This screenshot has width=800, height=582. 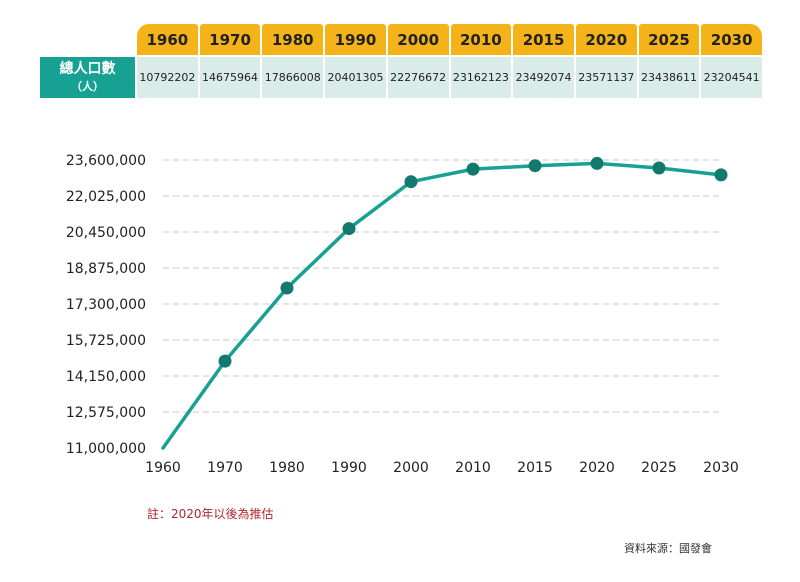 What do you see at coordinates (668, 548) in the screenshot?
I see `data-source: 資料來源：國發會` at bounding box center [668, 548].